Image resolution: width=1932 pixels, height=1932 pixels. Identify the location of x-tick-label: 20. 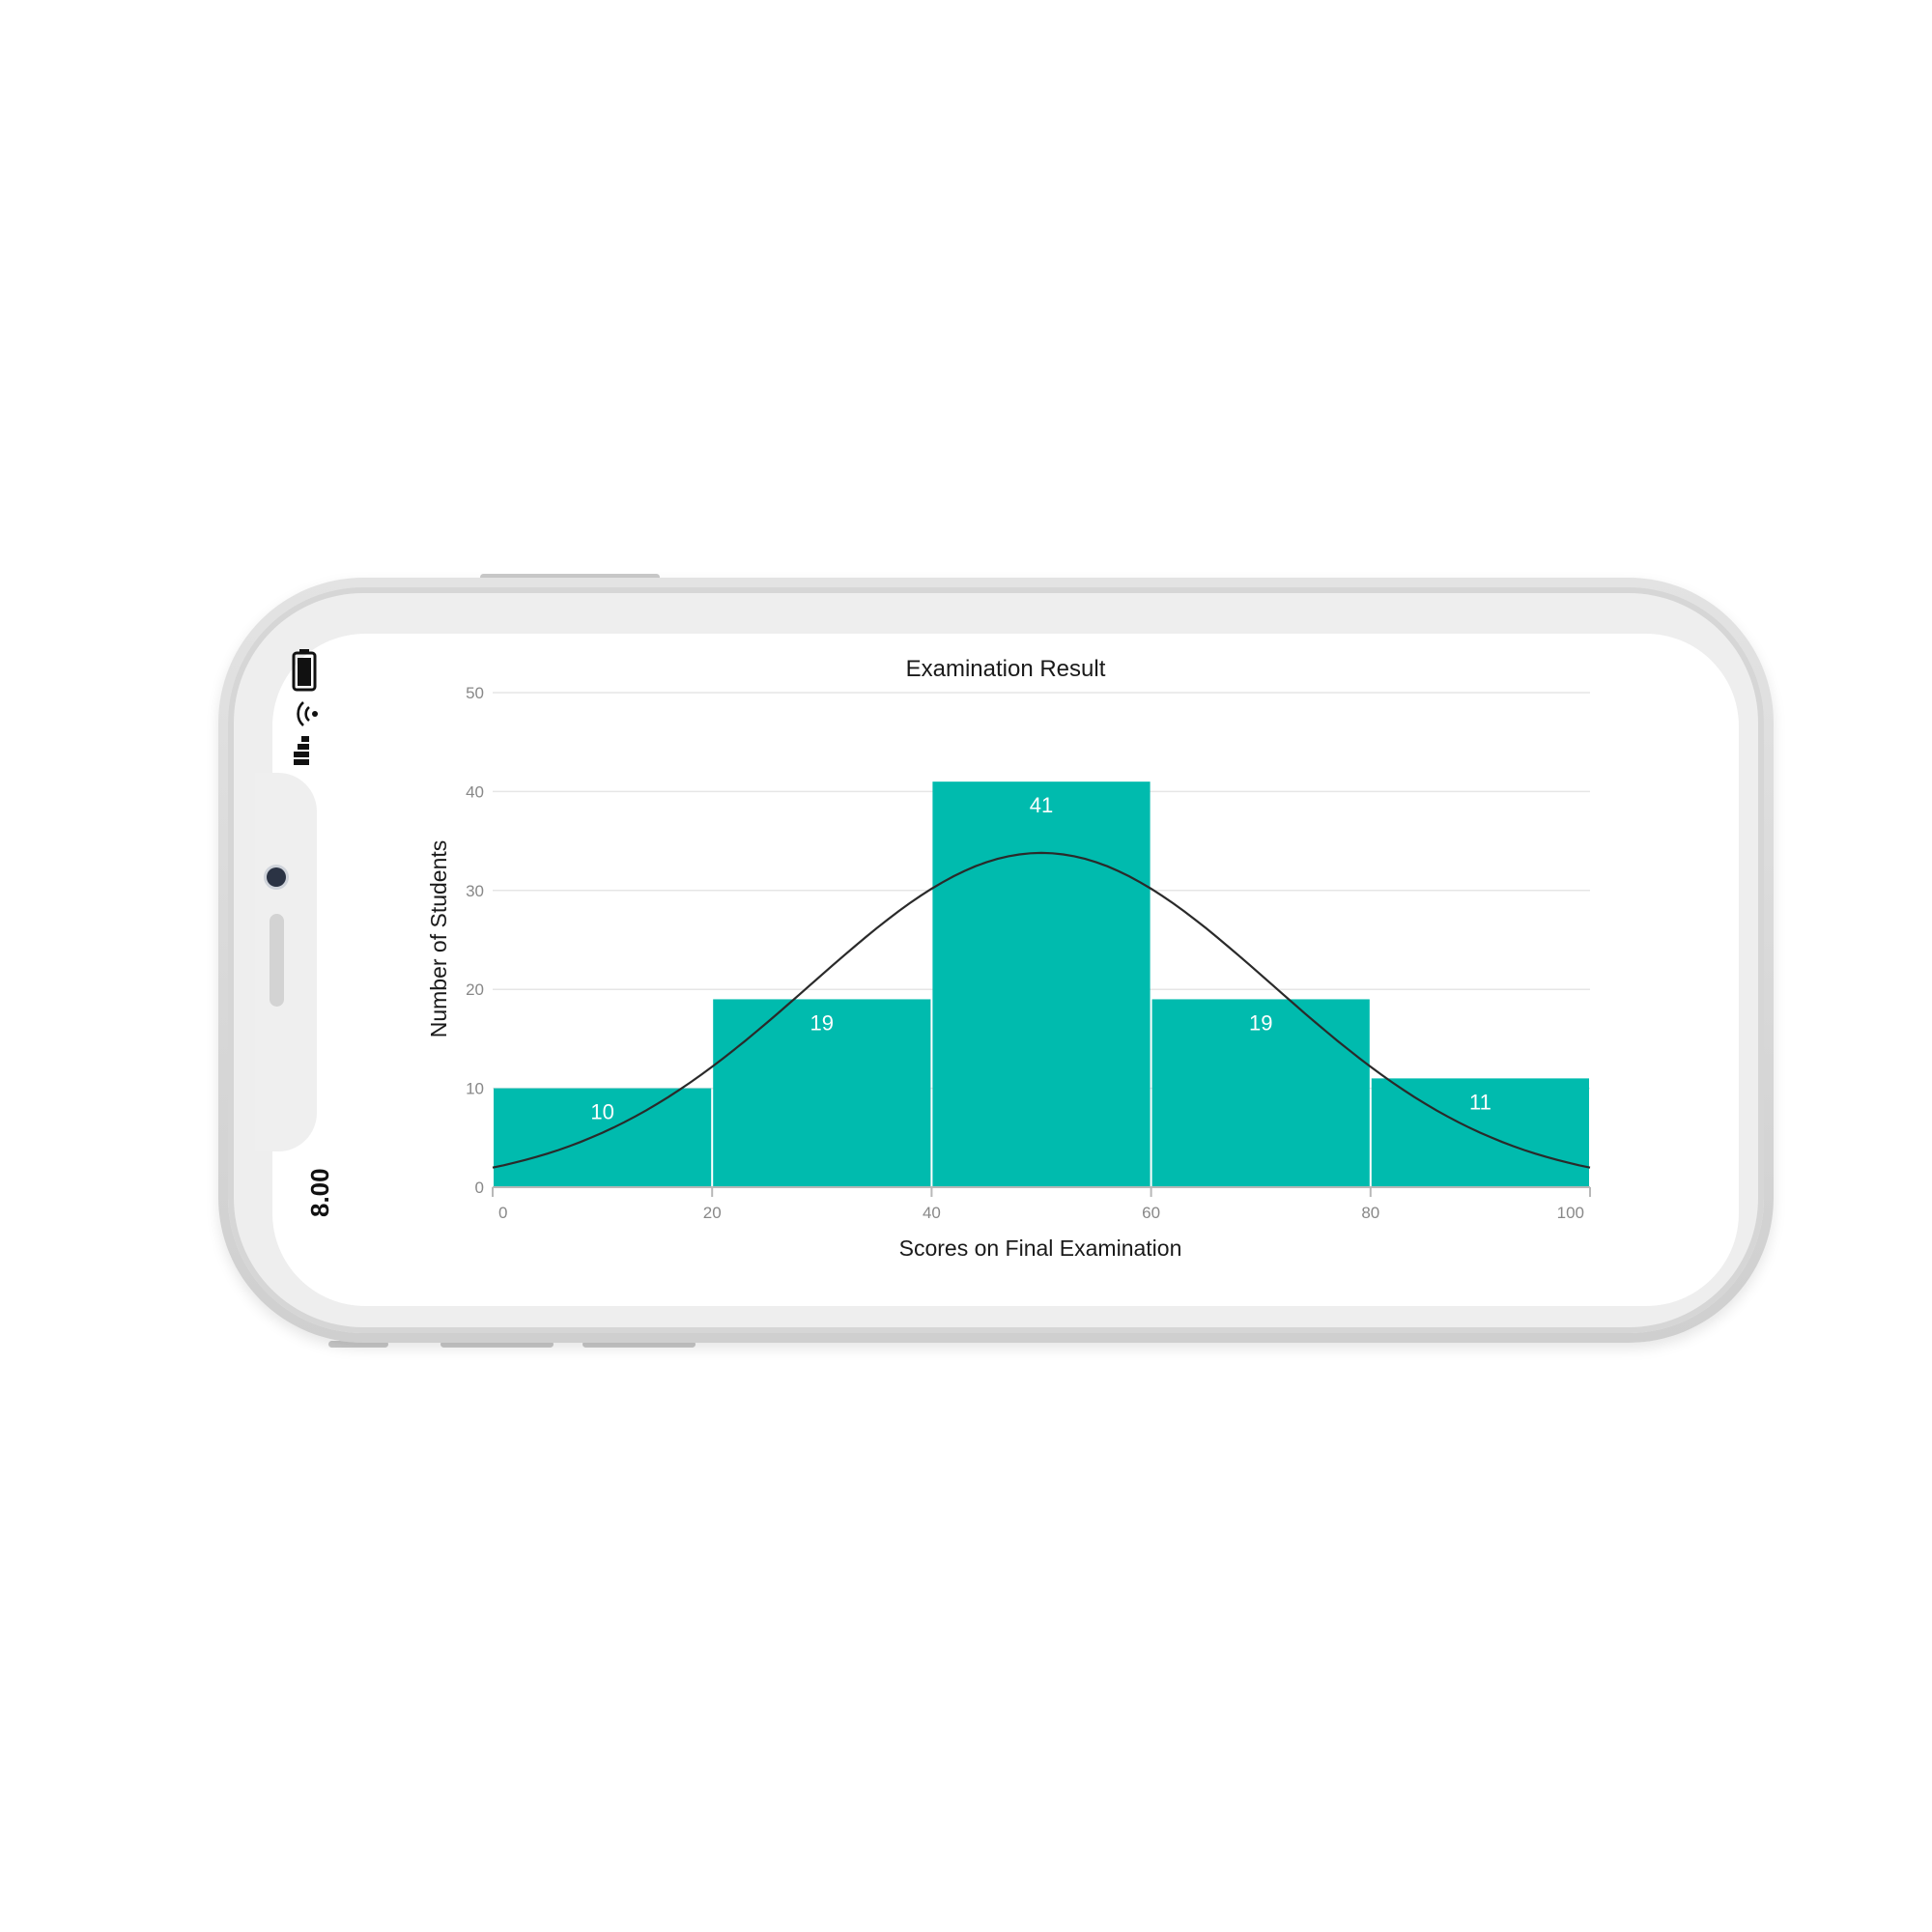
(712, 1213).